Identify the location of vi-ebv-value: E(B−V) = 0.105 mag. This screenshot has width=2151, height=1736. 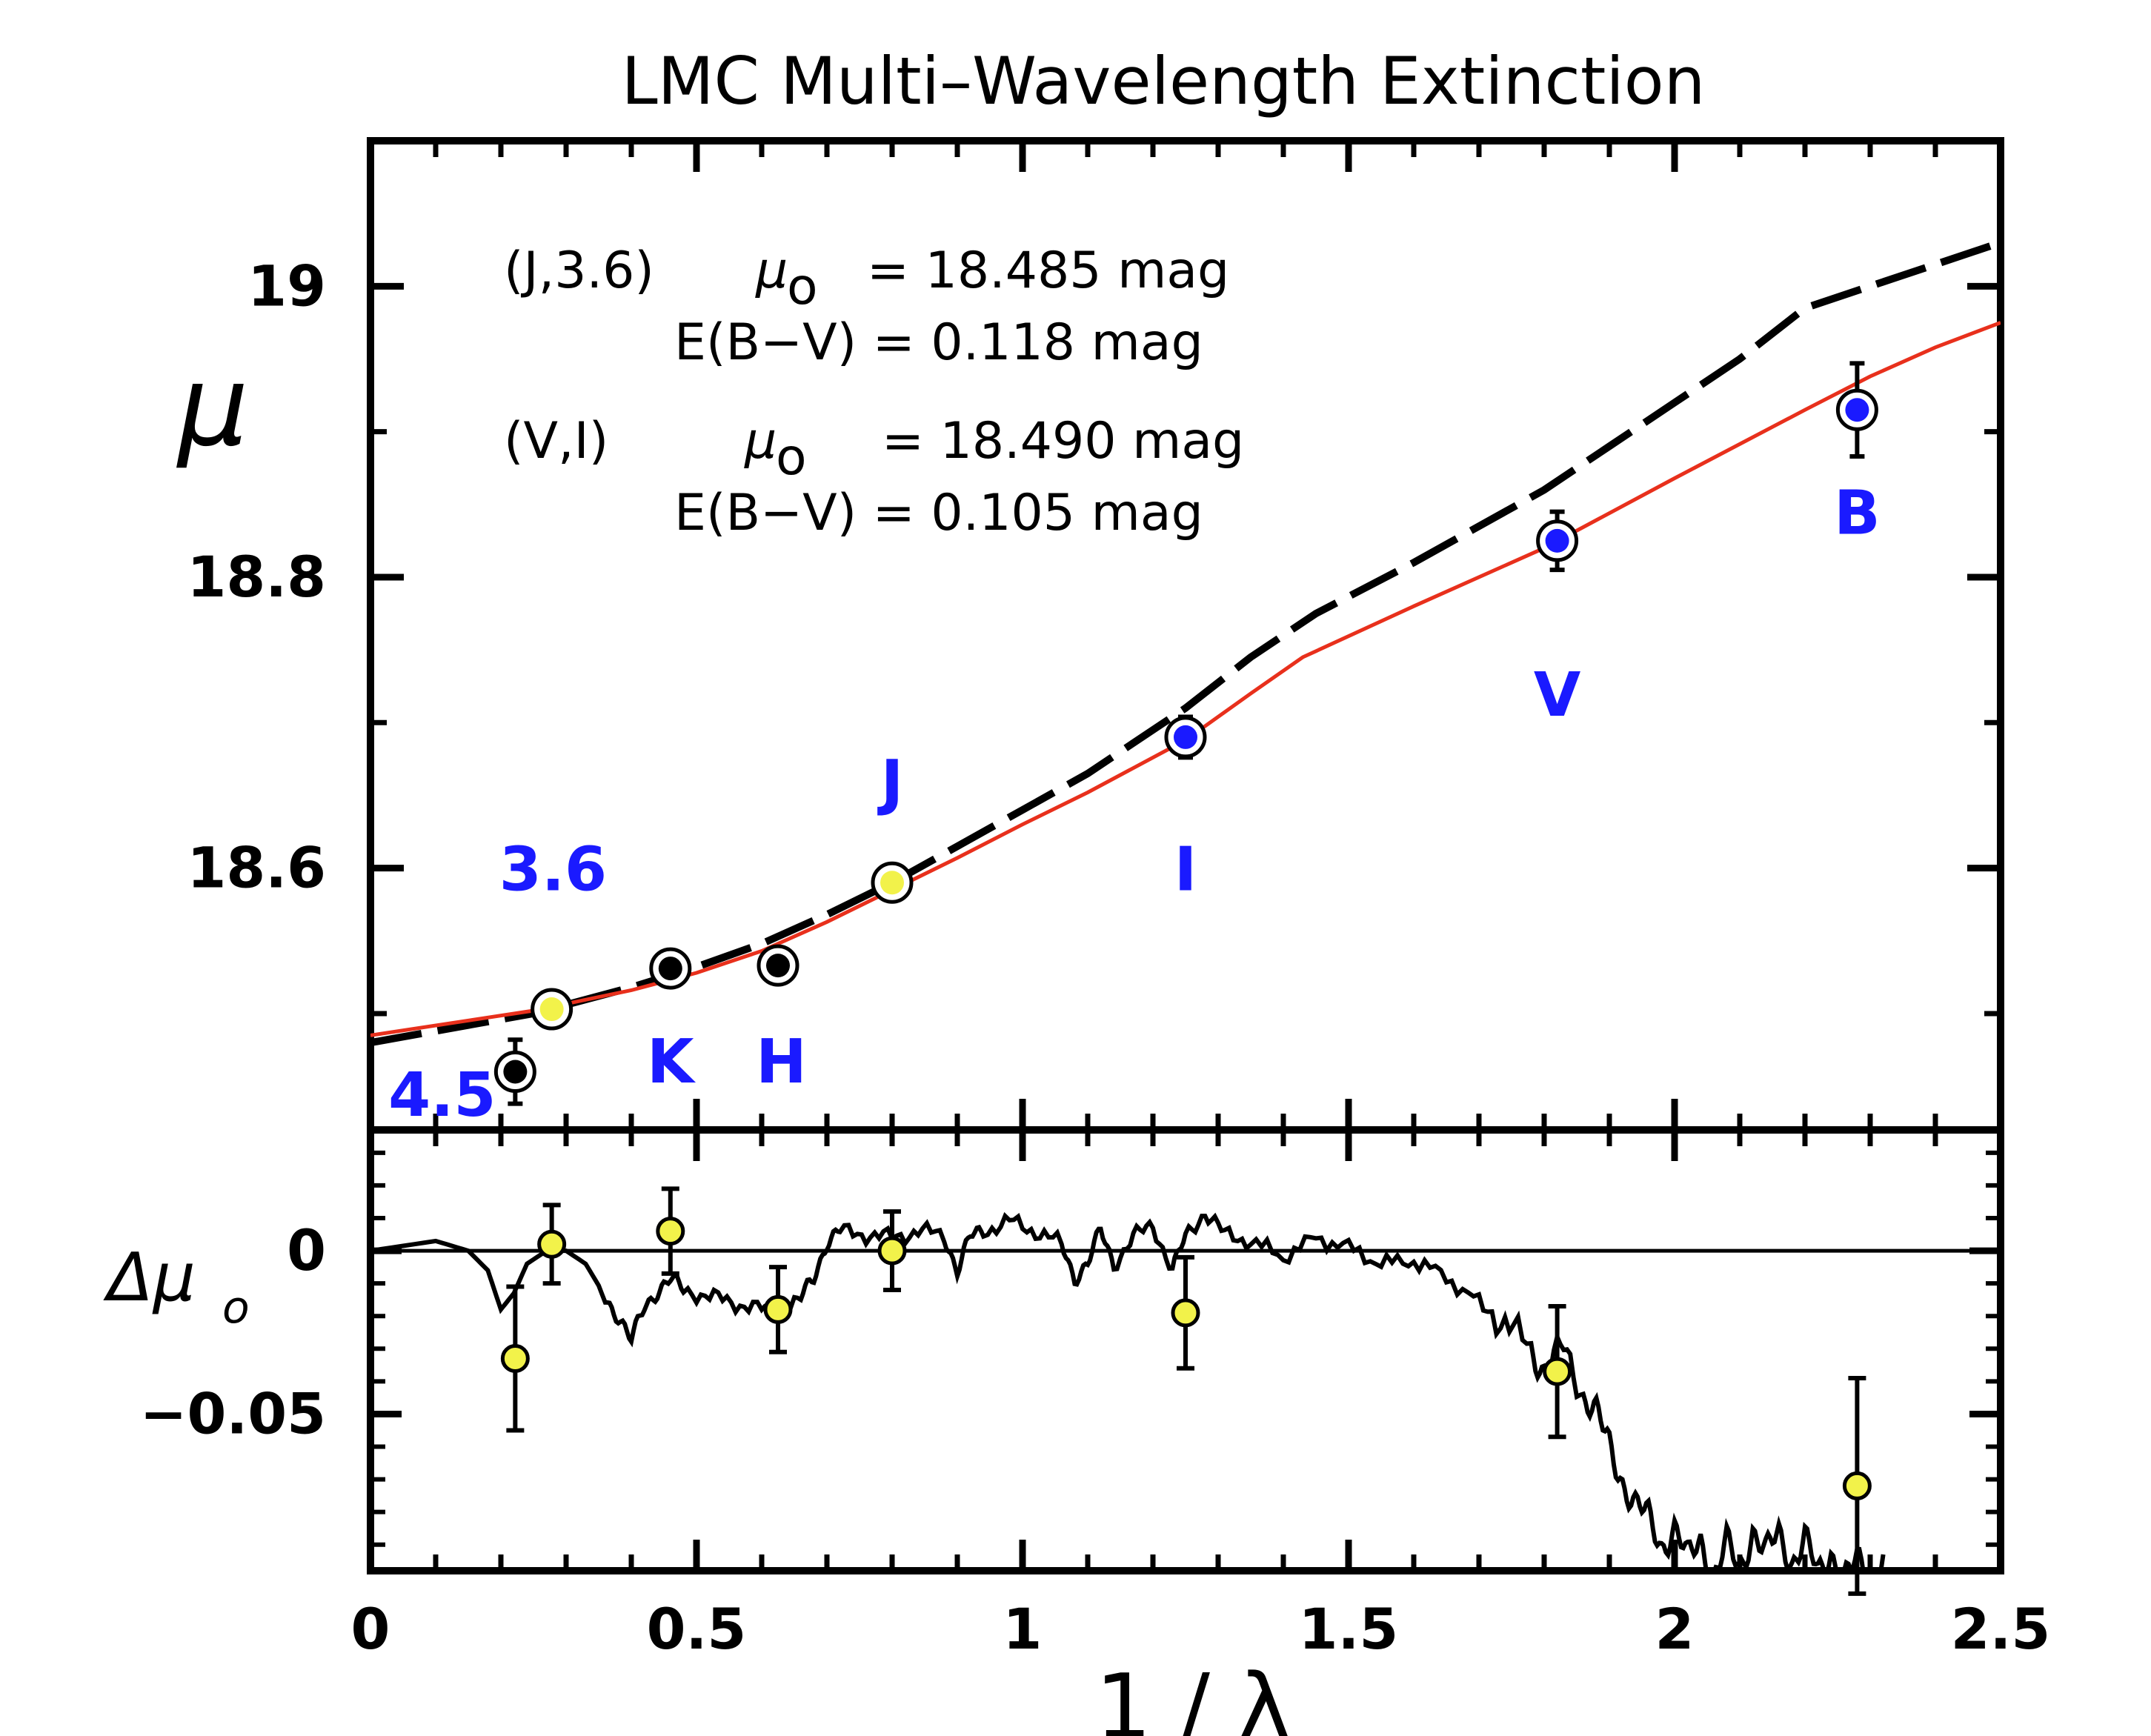
(938, 513).